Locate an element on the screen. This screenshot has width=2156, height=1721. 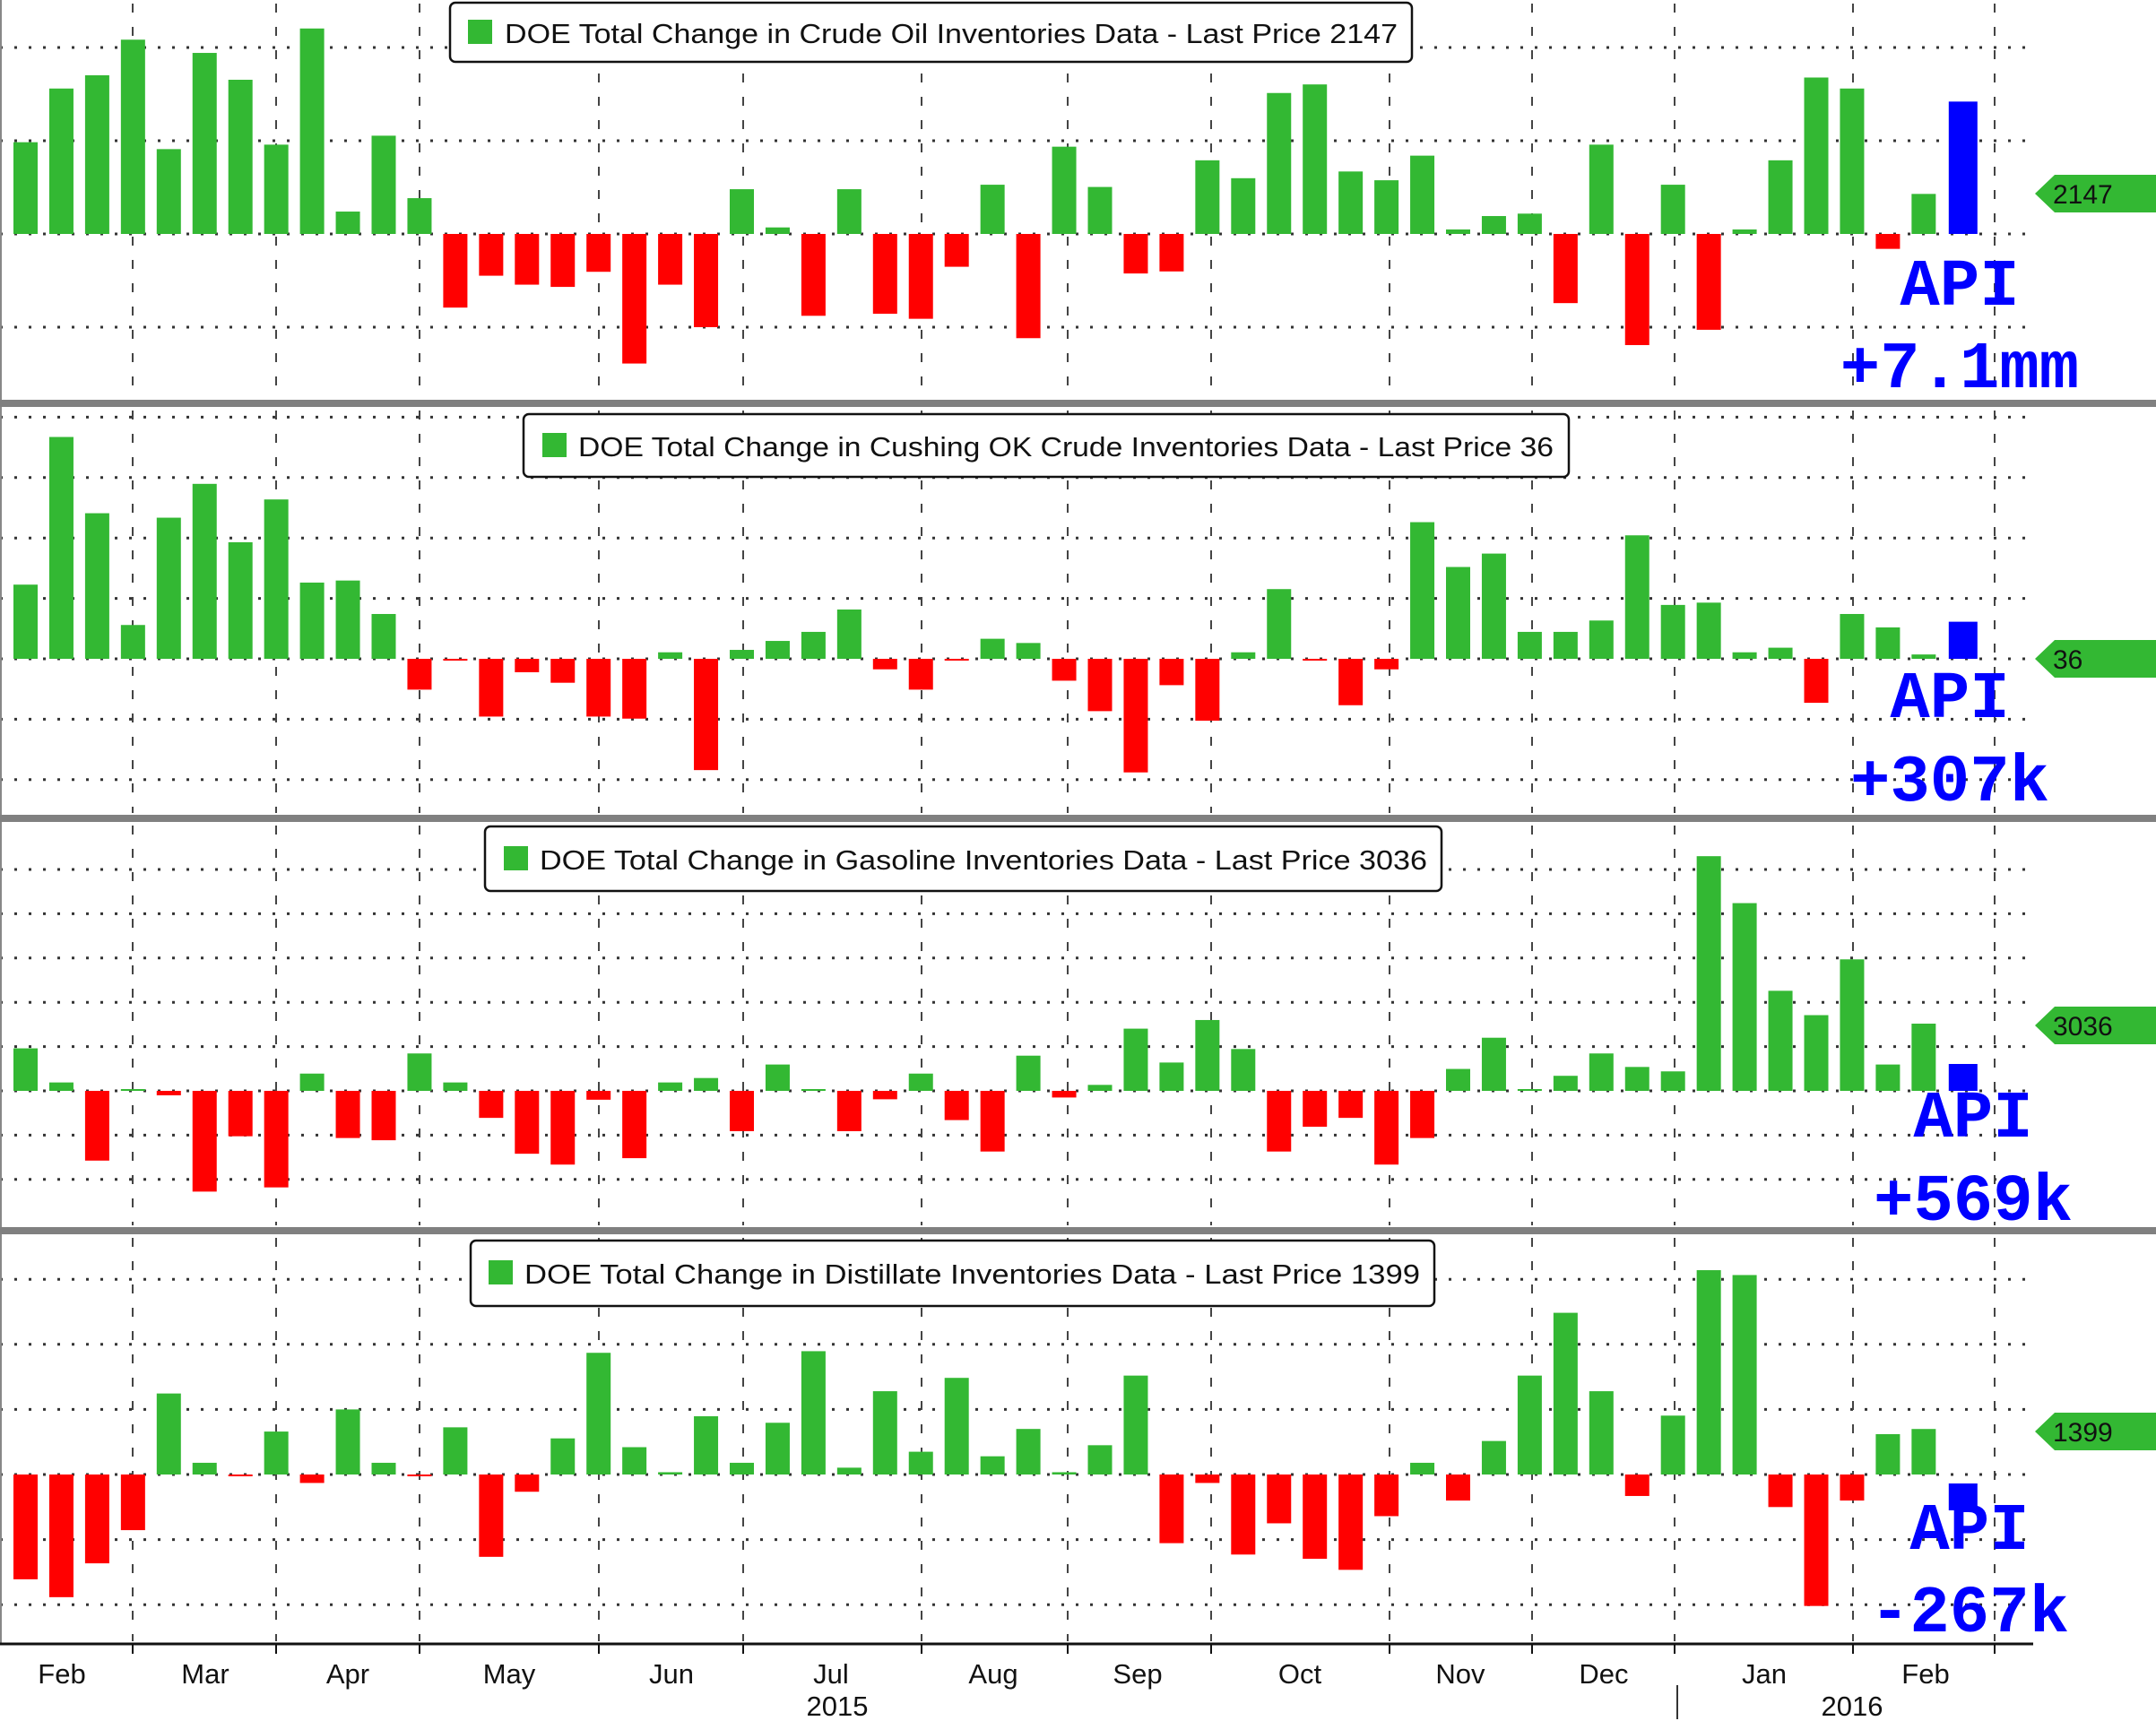
api-bar-gasoline is located at coordinates (1963, 1077).